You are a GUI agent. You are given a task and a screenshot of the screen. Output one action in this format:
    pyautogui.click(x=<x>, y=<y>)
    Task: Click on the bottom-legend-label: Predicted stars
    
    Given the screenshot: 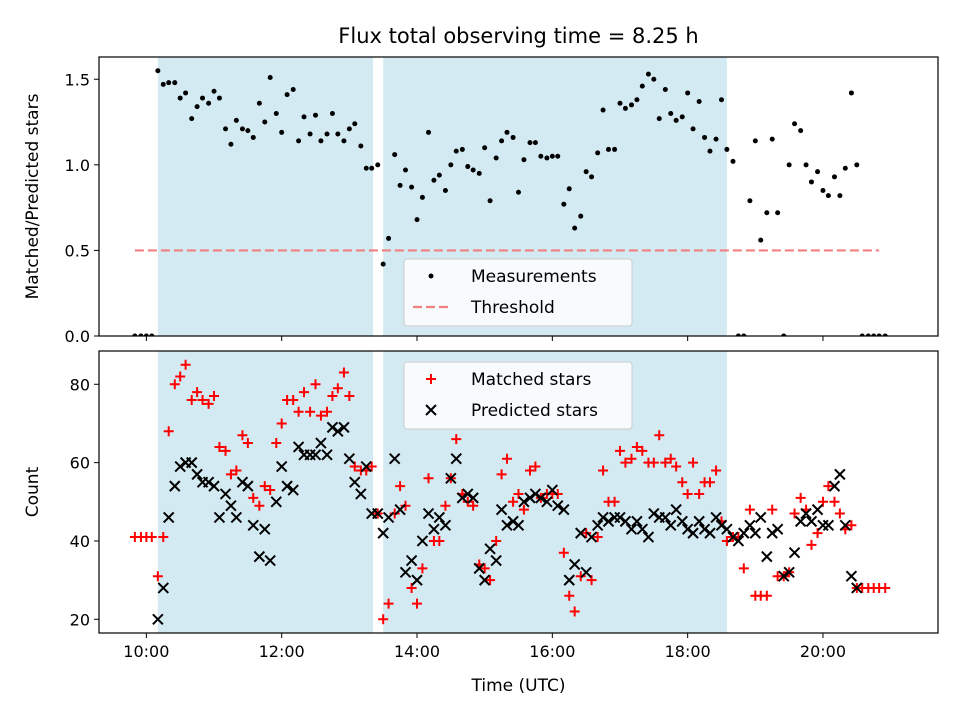 What is the action you would take?
    pyautogui.click(x=534, y=411)
    